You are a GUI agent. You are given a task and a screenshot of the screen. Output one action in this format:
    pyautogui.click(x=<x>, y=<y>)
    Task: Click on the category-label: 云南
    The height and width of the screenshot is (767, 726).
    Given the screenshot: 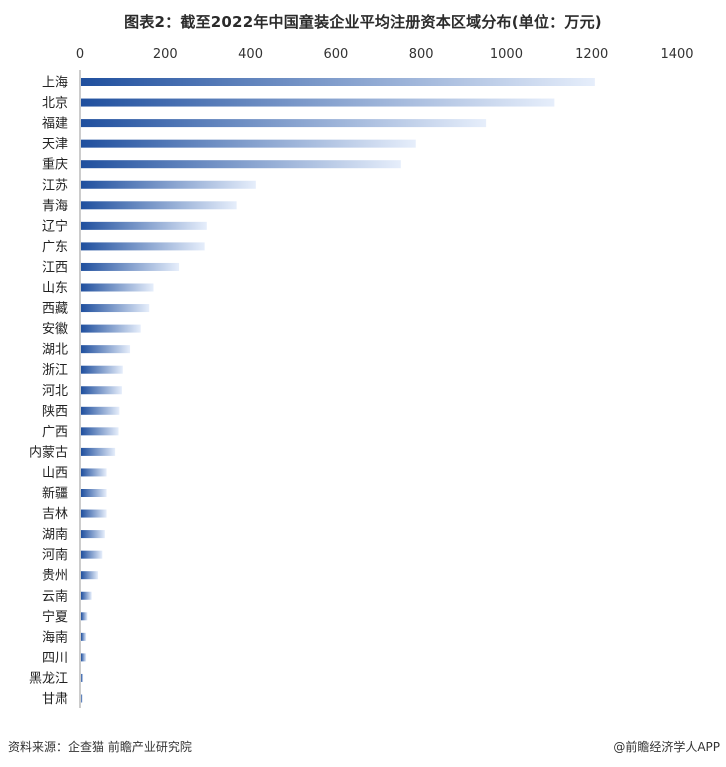 What is the action you would take?
    pyautogui.click(x=55, y=596)
    